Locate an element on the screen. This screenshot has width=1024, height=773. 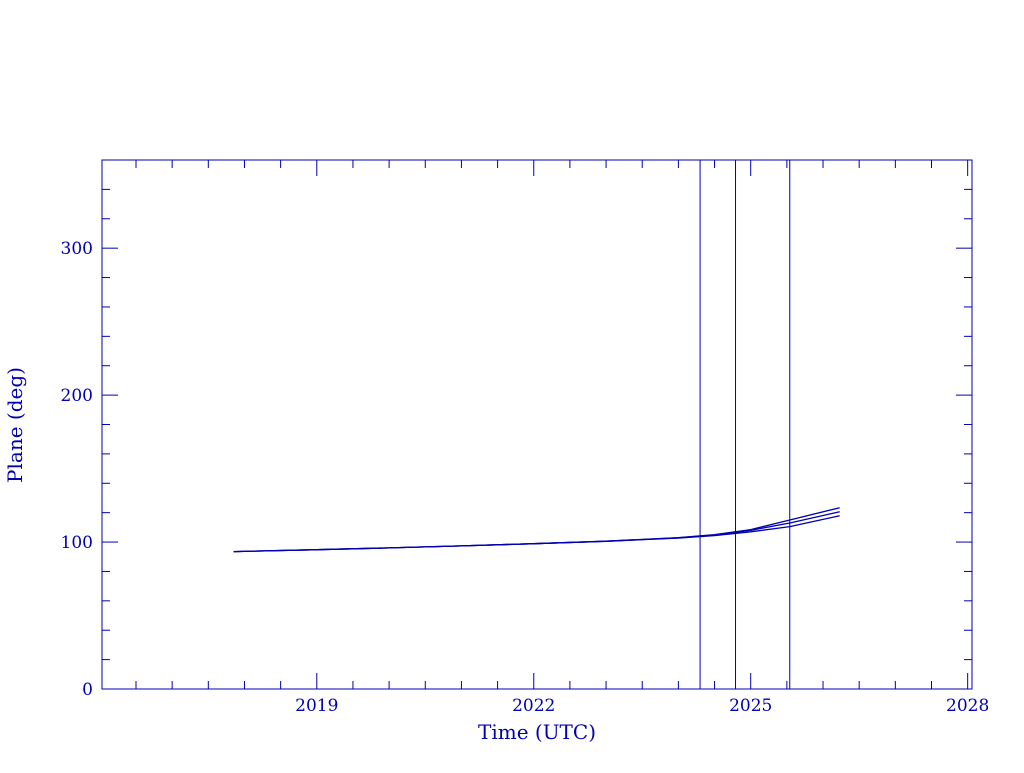
y-tick-label: 300 is located at coordinates (77, 249).